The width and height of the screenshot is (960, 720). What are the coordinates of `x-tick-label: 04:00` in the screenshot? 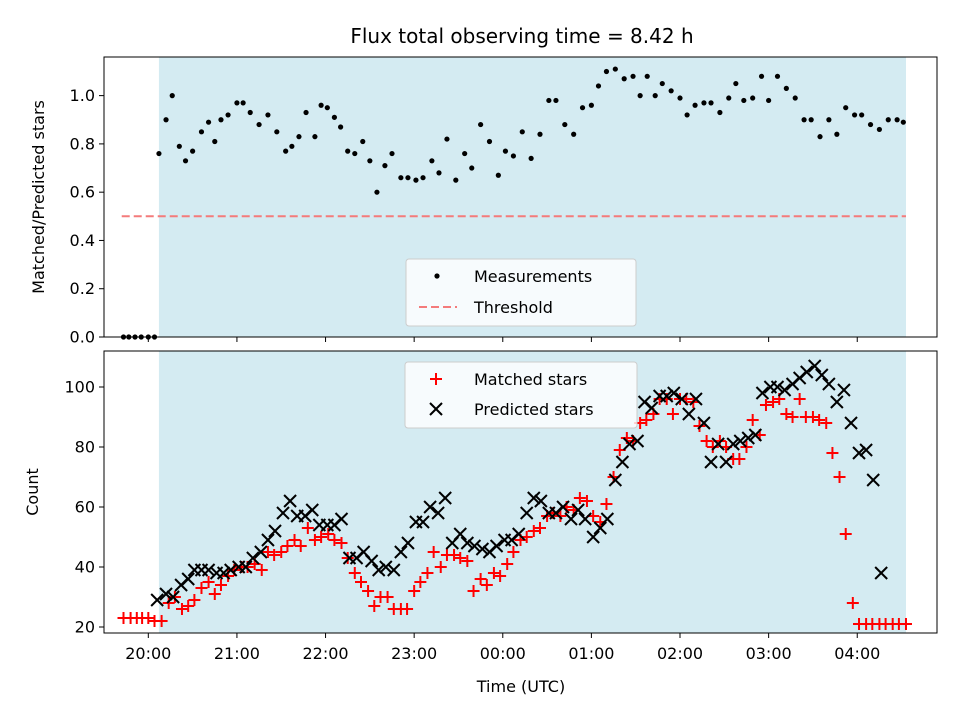 It's located at (857, 653).